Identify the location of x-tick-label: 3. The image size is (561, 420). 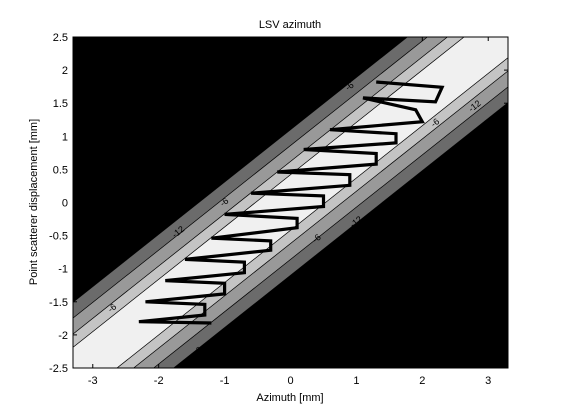
(488, 381).